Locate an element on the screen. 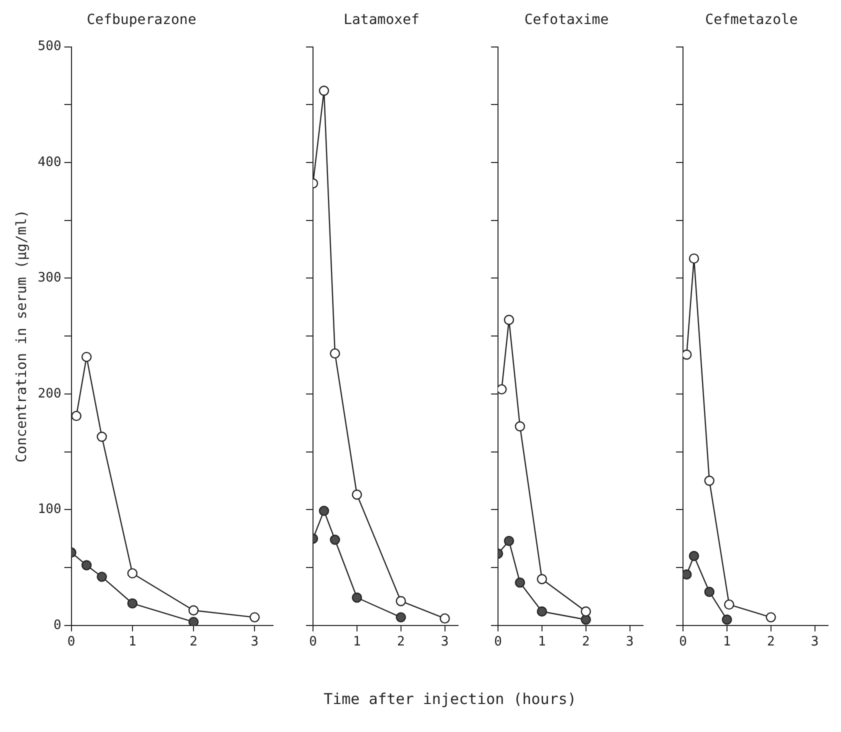 The width and height of the screenshot is (841, 732). y-axis-title: Concentration in serum (µg/ml) is located at coordinates (22, 336).